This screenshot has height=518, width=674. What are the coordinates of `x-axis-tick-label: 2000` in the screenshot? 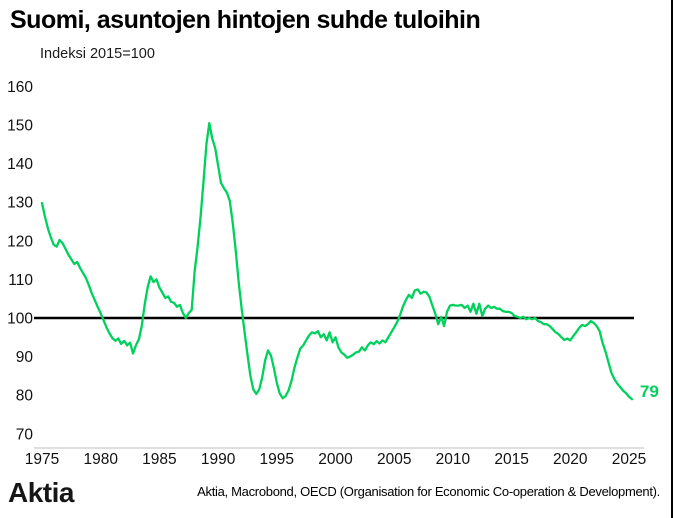 It's located at (335, 459).